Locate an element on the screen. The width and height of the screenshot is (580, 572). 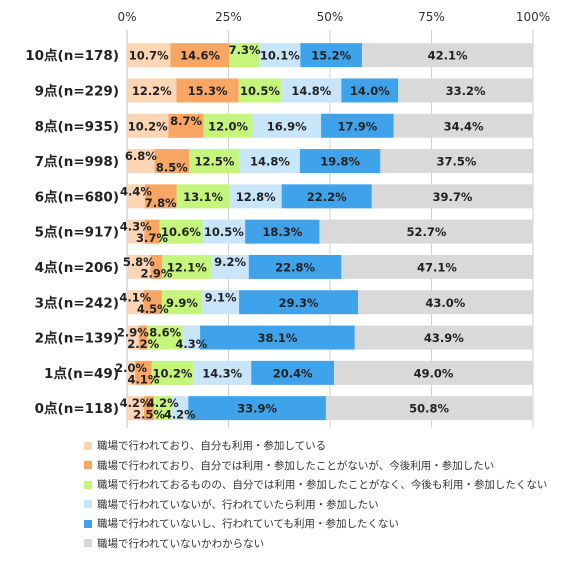
data-label: 42.1% is located at coordinates (448, 56).